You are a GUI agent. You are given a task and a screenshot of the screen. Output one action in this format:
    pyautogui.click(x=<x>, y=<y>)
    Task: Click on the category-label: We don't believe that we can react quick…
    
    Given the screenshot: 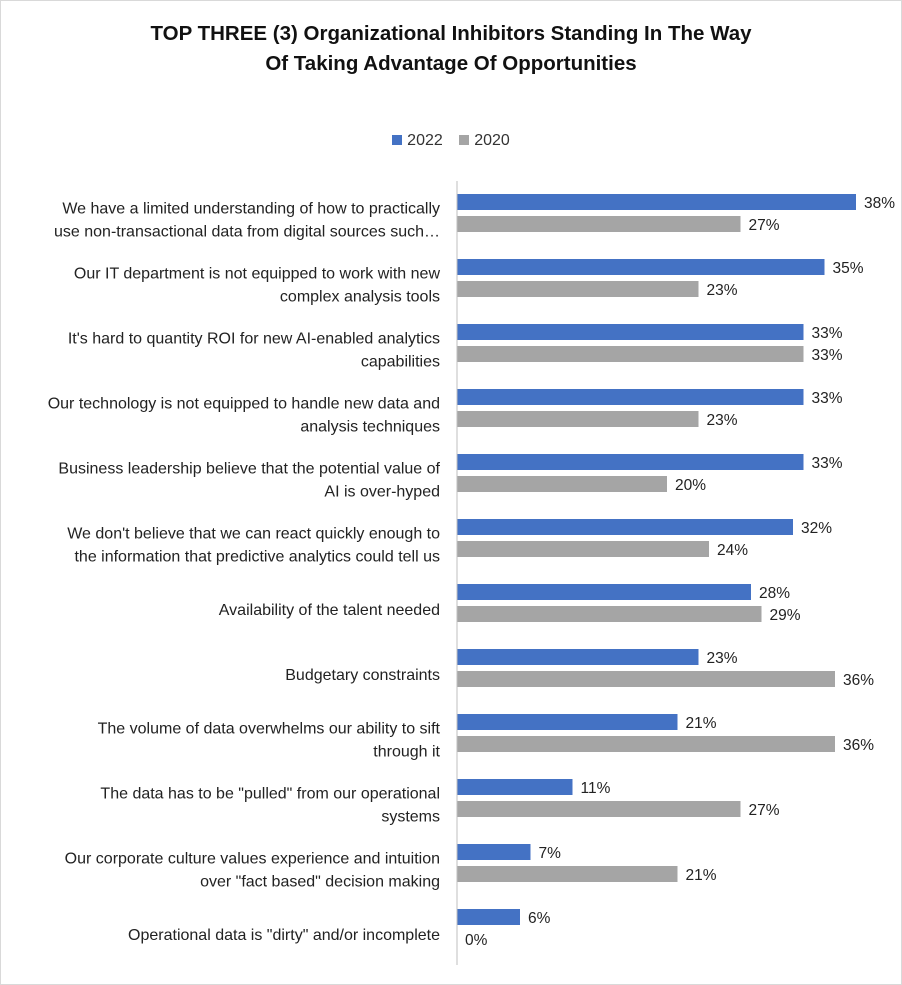 What is the action you would take?
    pyautogui.click(x=253, y=534)
    